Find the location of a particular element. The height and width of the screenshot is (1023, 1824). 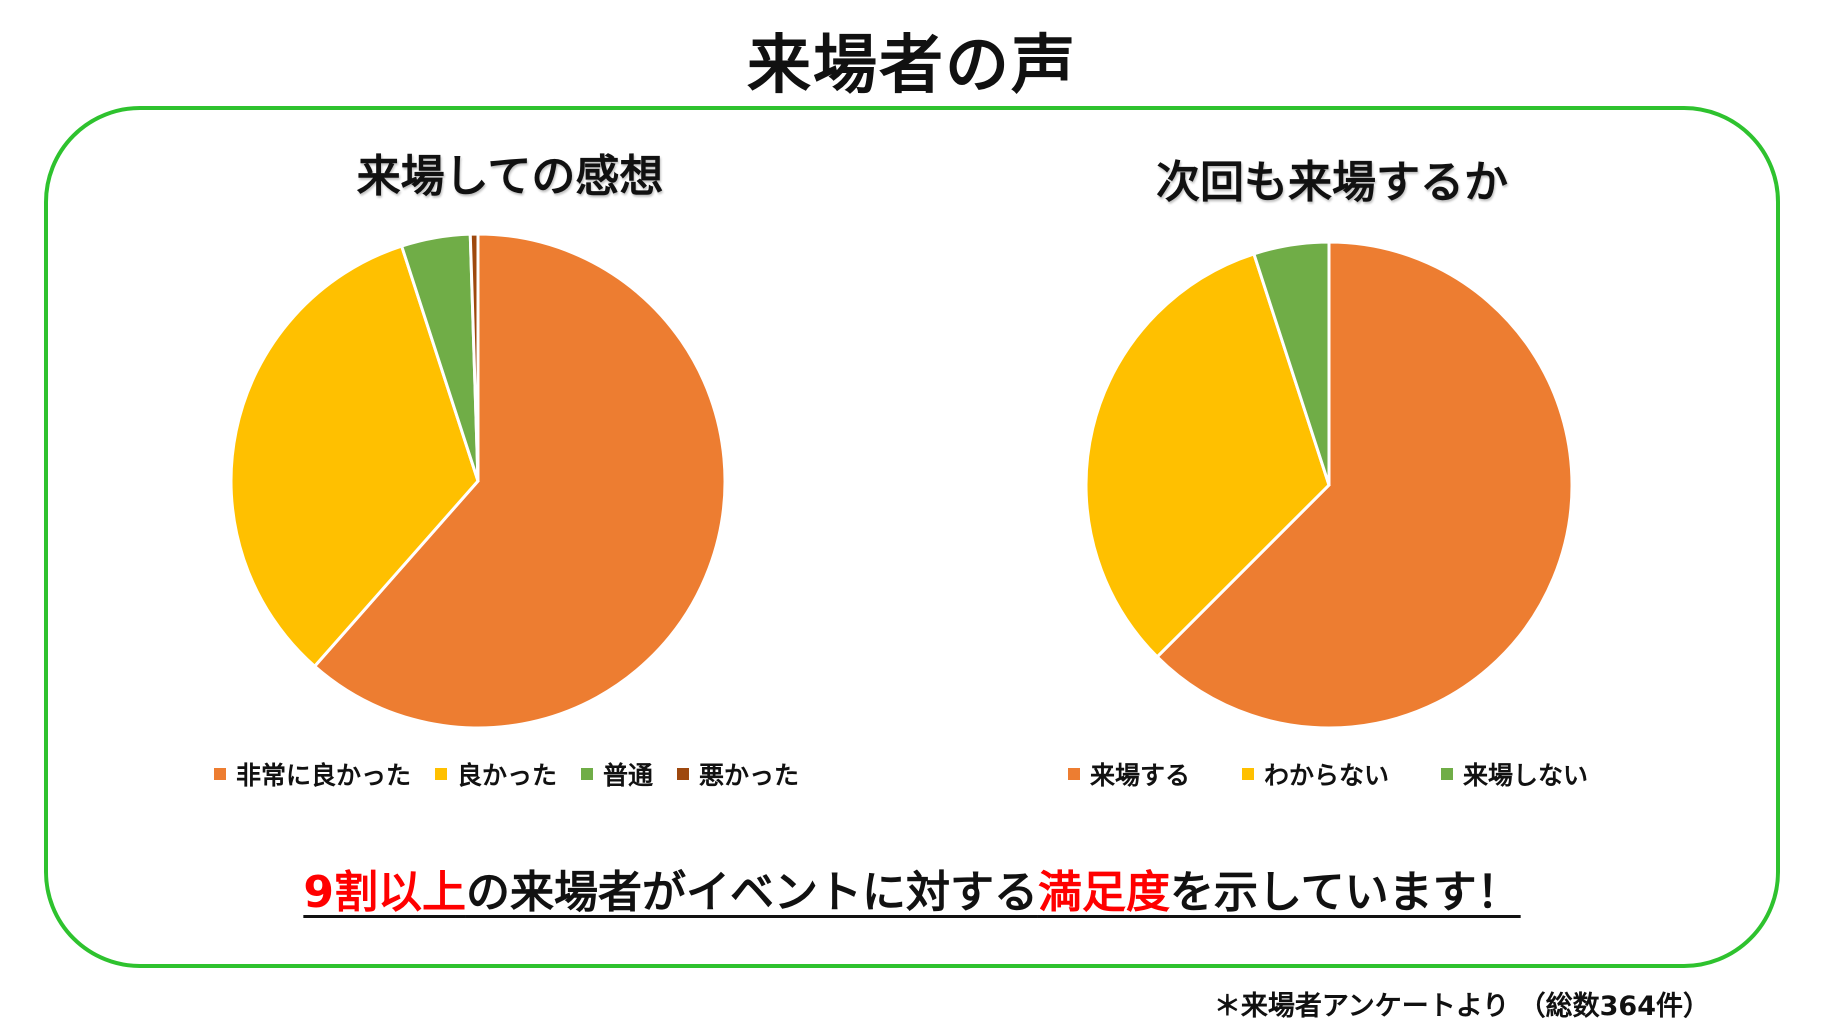

legend-item: 来場する is located at coordinates (1129, 774).